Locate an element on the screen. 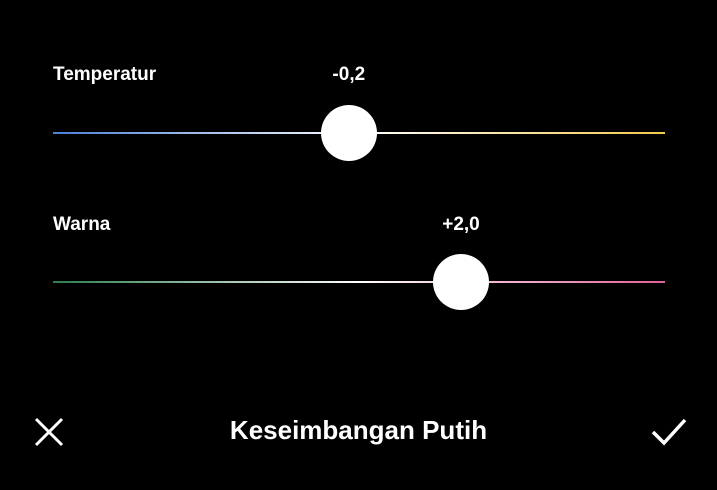 The height and width of the screenshot is (490, 717). slider-label: Temperatur is located at coordinates (105, 74).